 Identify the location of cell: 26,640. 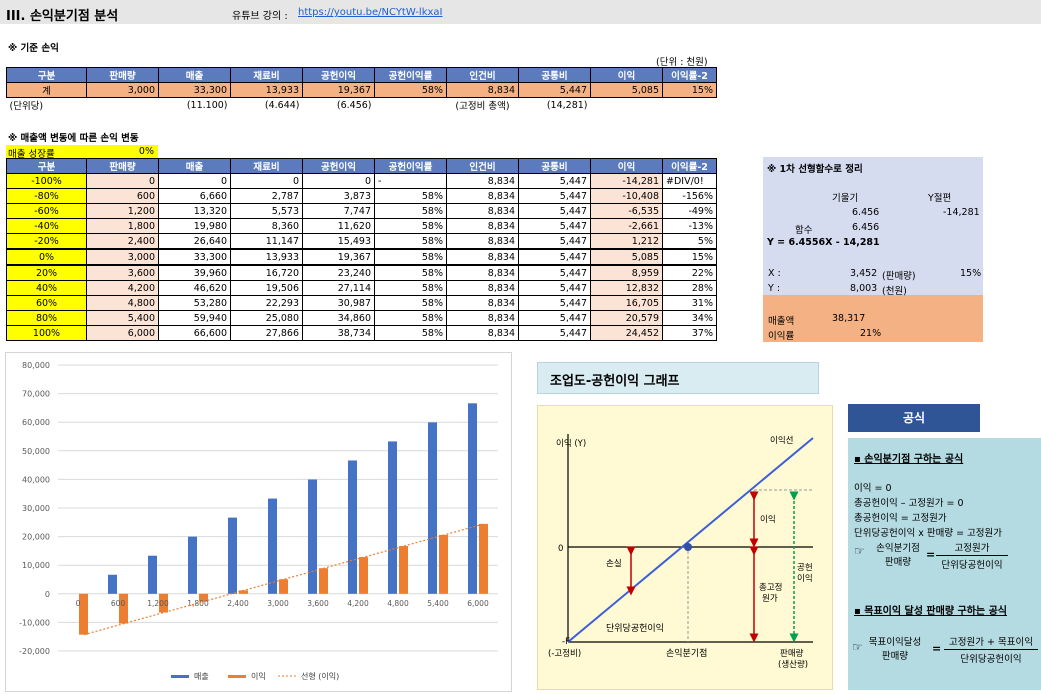
(194, 241).